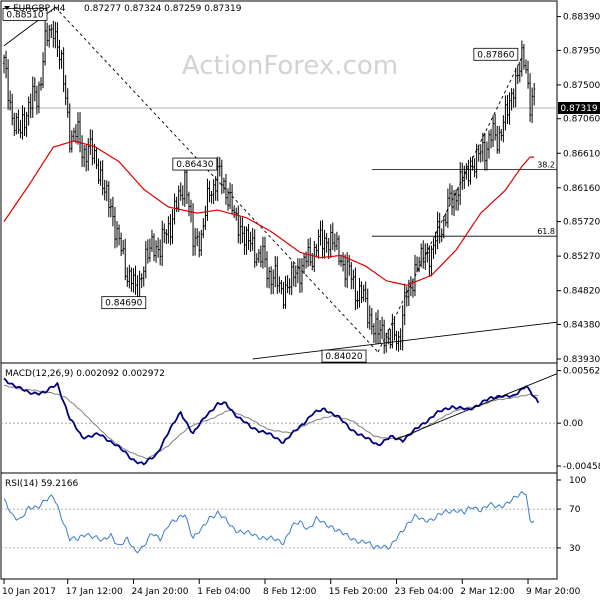 Image resolution: width=600 pixels, height=604 pixels. I want to click on macd-lines, so click(280, 419).